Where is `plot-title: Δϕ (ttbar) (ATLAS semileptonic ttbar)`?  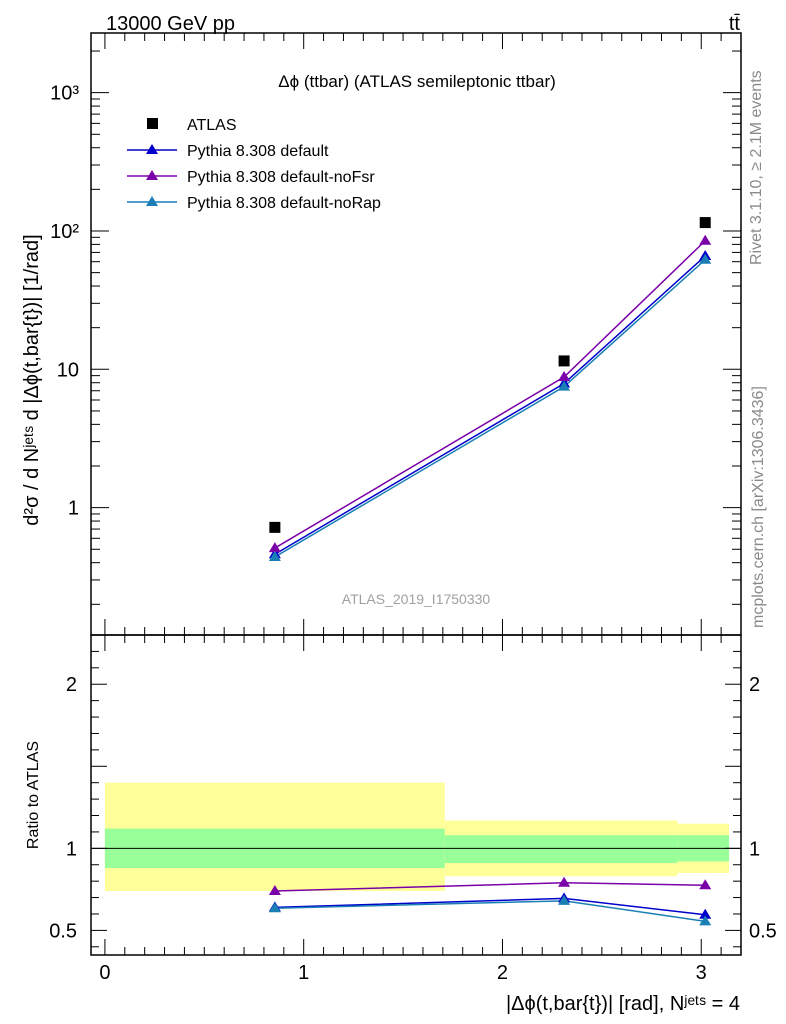
plot-title: Δϕ (ttbar) (ATLAS semileptonic ttbar) is located at coordinates (417, 81).